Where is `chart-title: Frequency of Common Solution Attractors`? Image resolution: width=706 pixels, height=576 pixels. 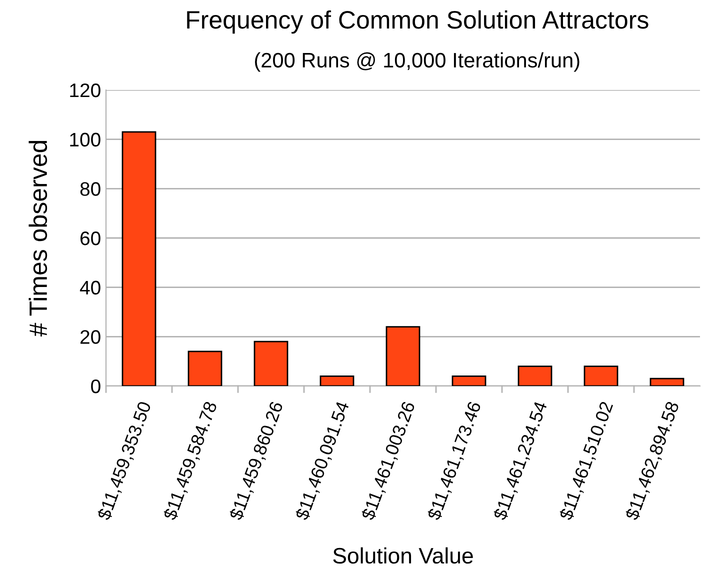 chart-title: Frequency of Common Solution Attractors is located at coordinates (417, 22).